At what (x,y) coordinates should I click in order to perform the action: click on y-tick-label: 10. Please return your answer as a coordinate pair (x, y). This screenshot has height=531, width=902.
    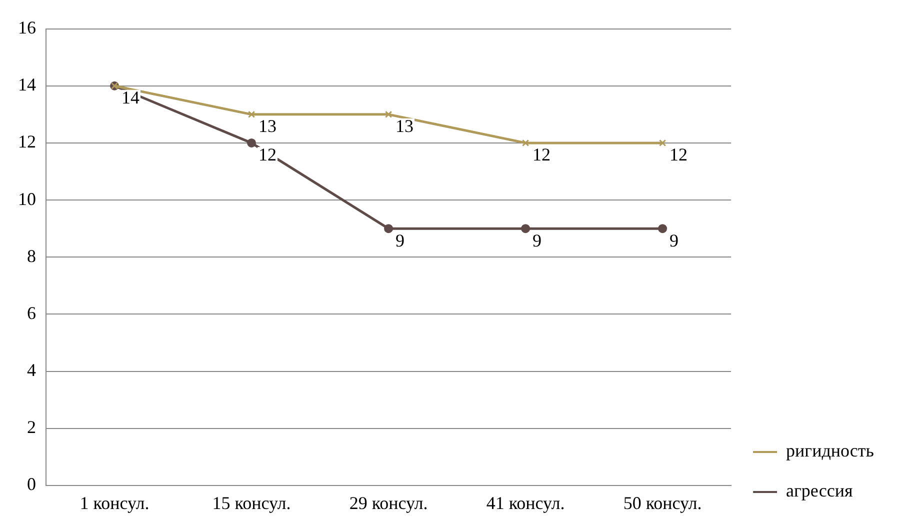
    Looking at the image, I should click on (27, 198).